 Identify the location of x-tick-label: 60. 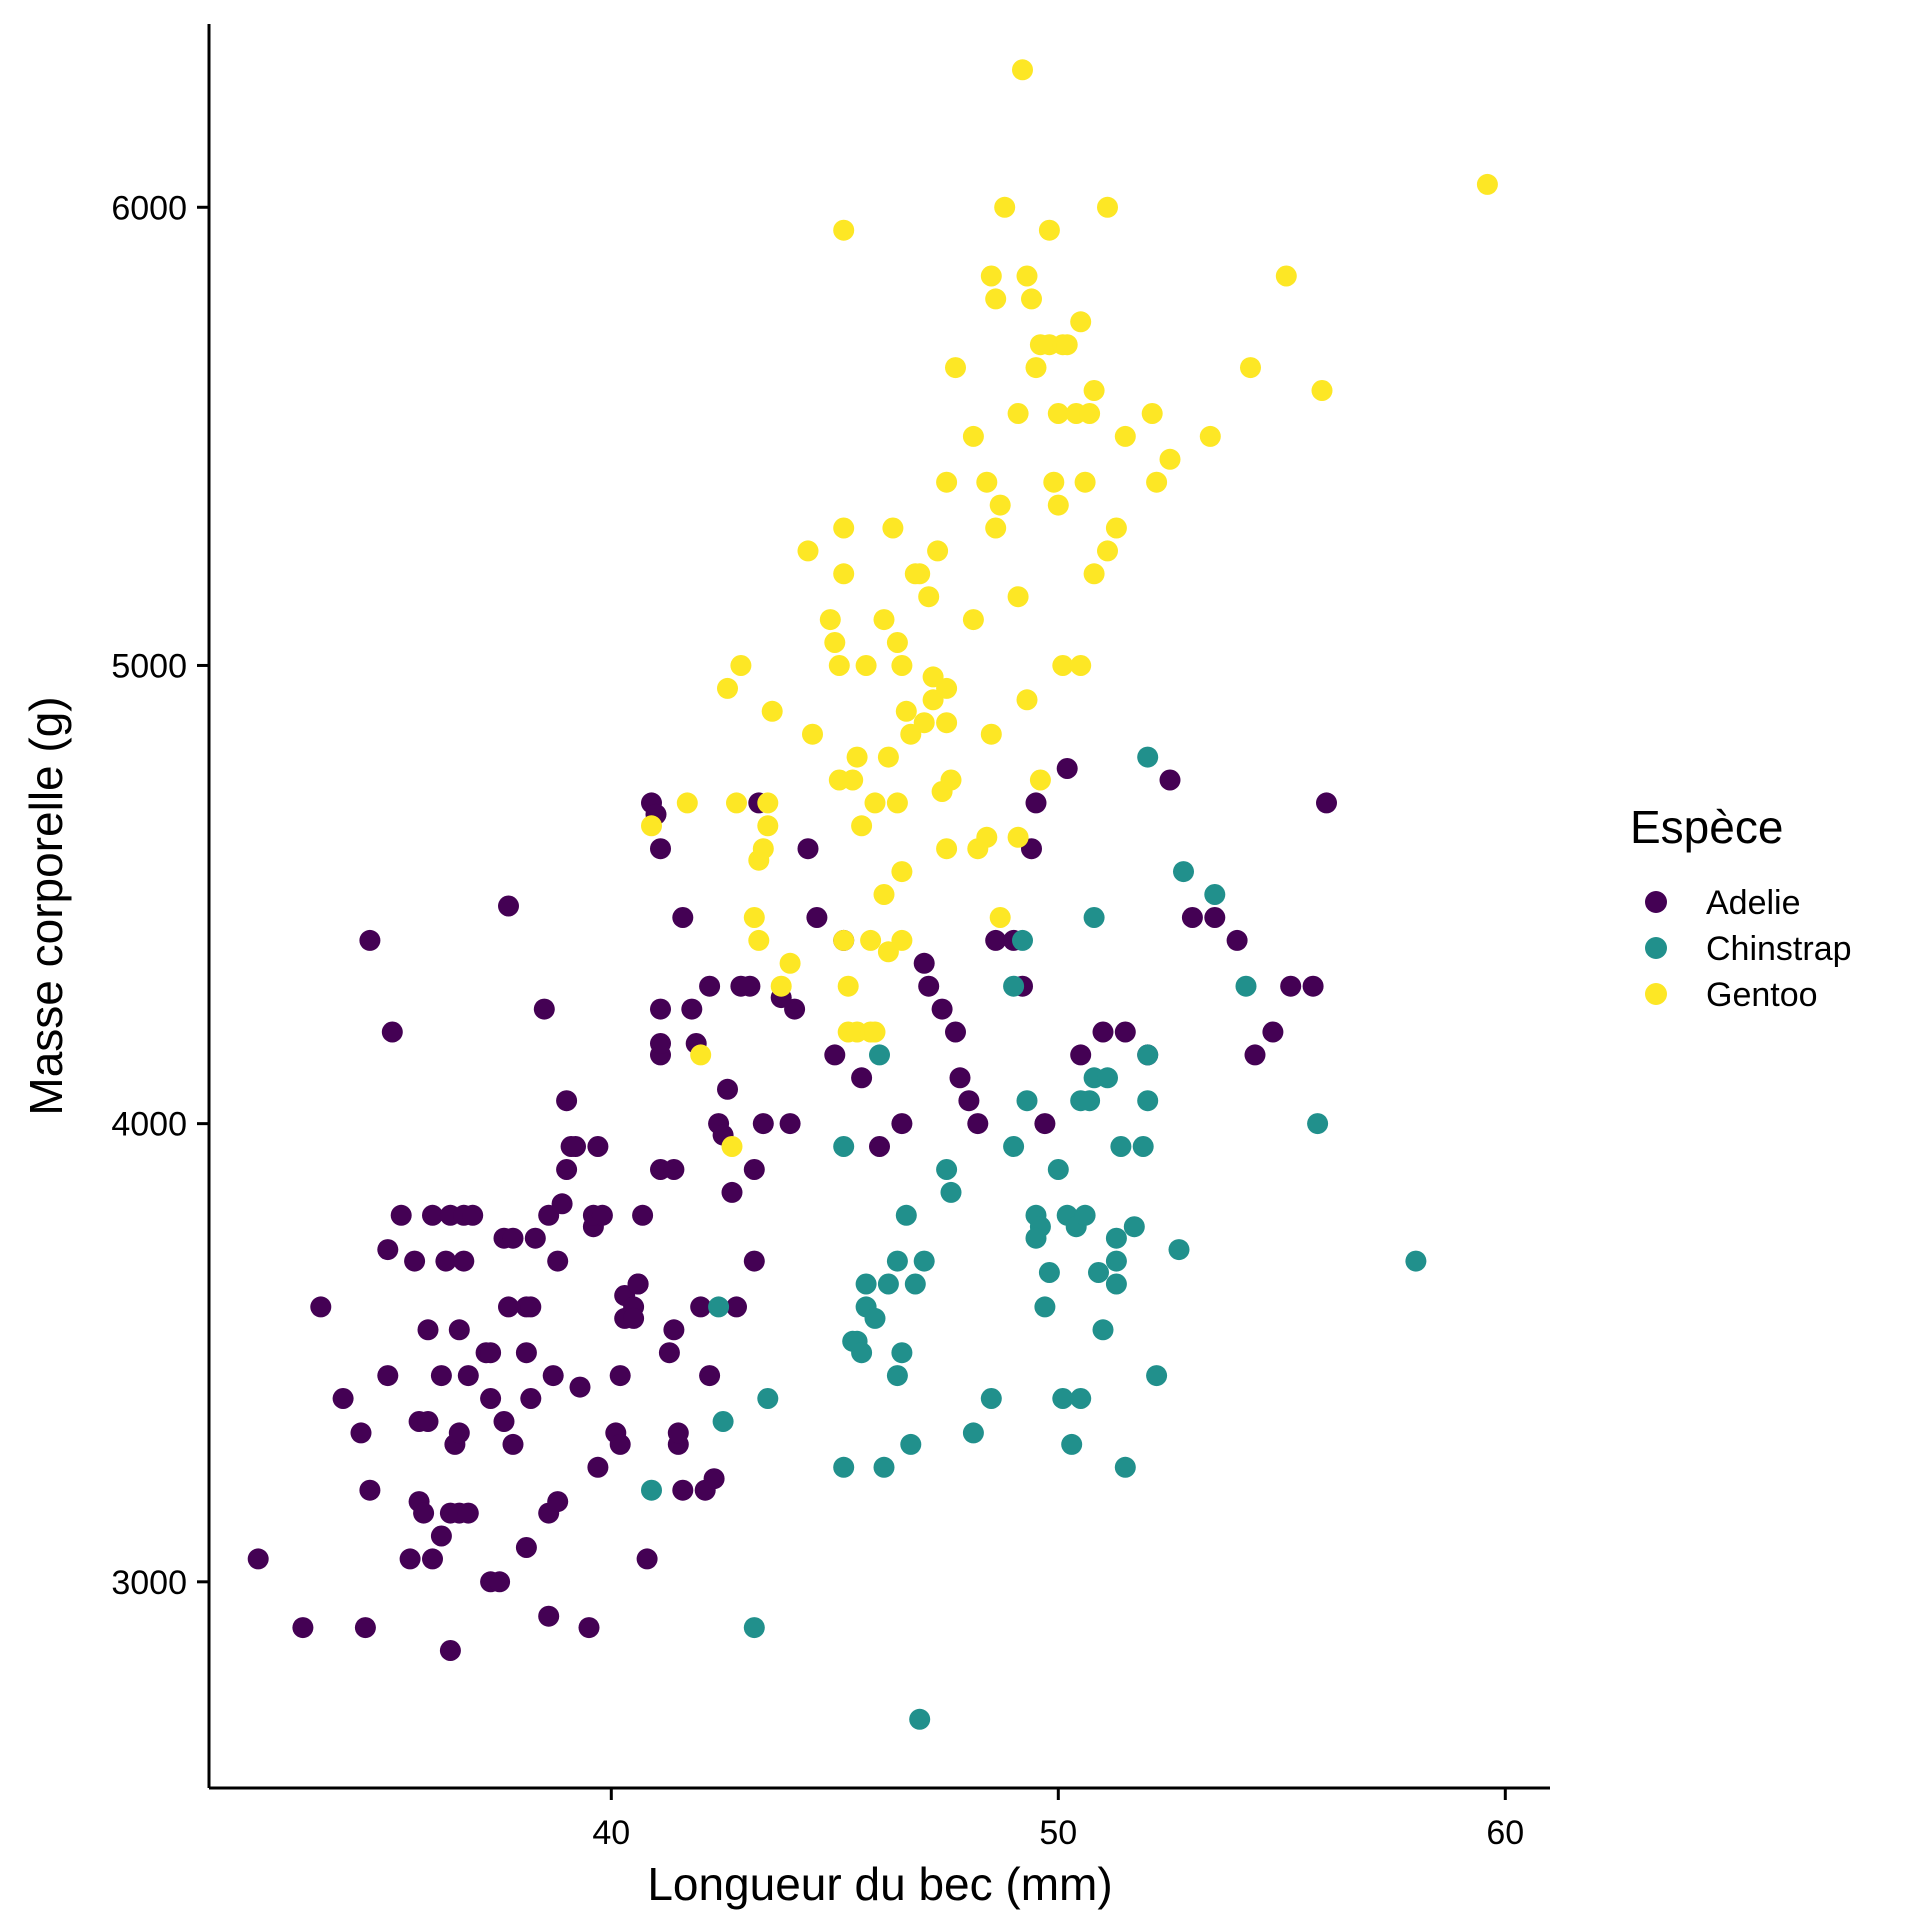
(1505, 1833).